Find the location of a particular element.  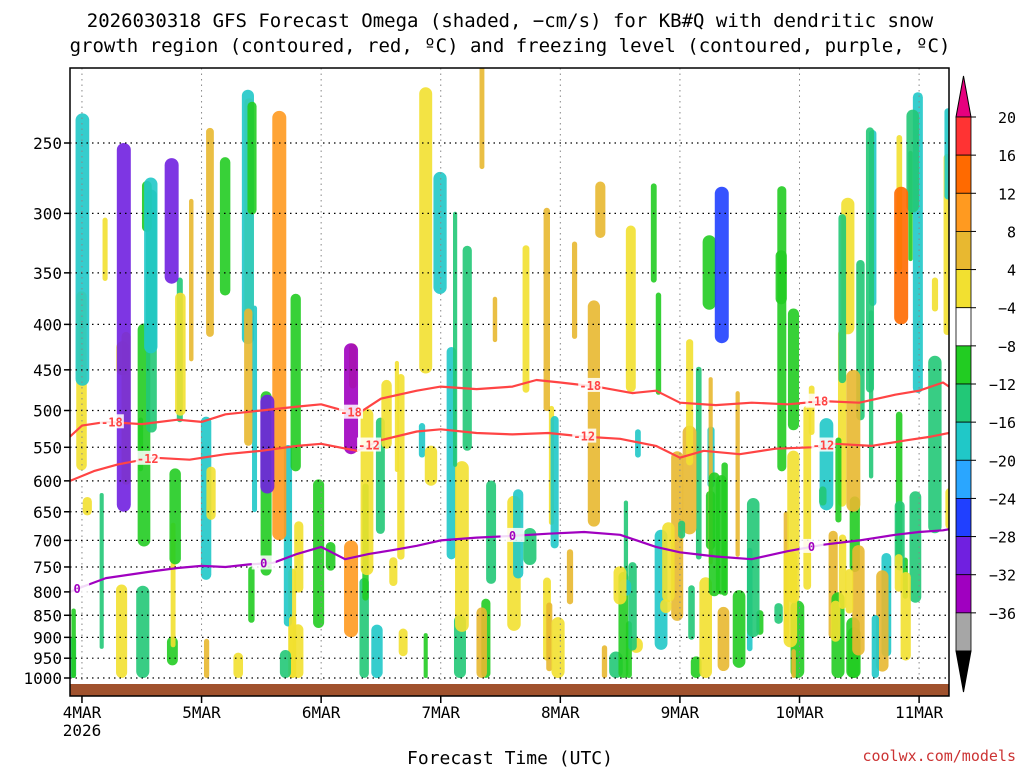

y-tick-label: 250 is located at coordinates (47, 143).